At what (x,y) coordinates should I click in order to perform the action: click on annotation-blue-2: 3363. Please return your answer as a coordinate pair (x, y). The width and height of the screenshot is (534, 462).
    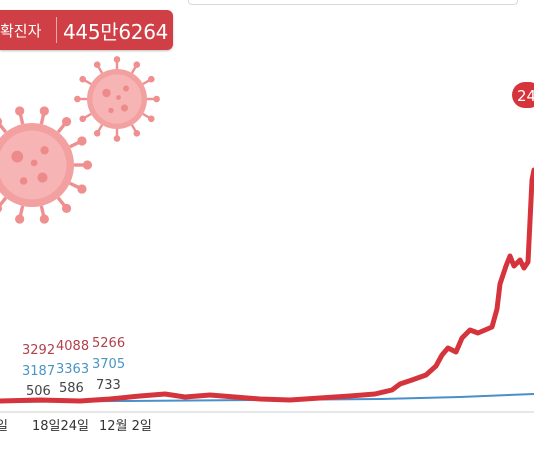
    Looking at the image, I should click on (72, 369).